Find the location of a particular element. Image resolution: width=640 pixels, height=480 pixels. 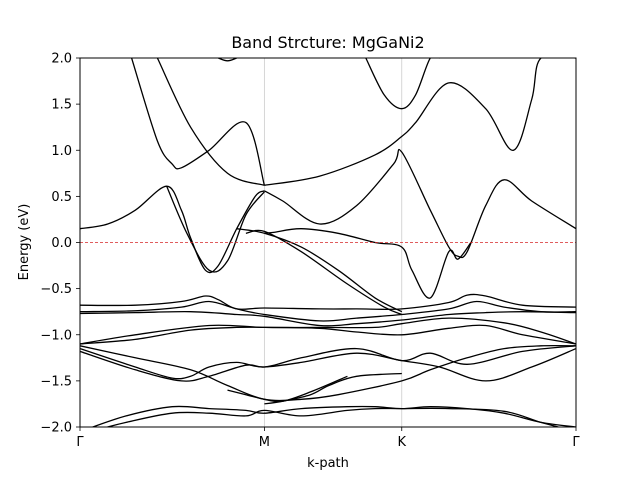

y-tick-label: 0.0 is located at coordinates (61, 243).